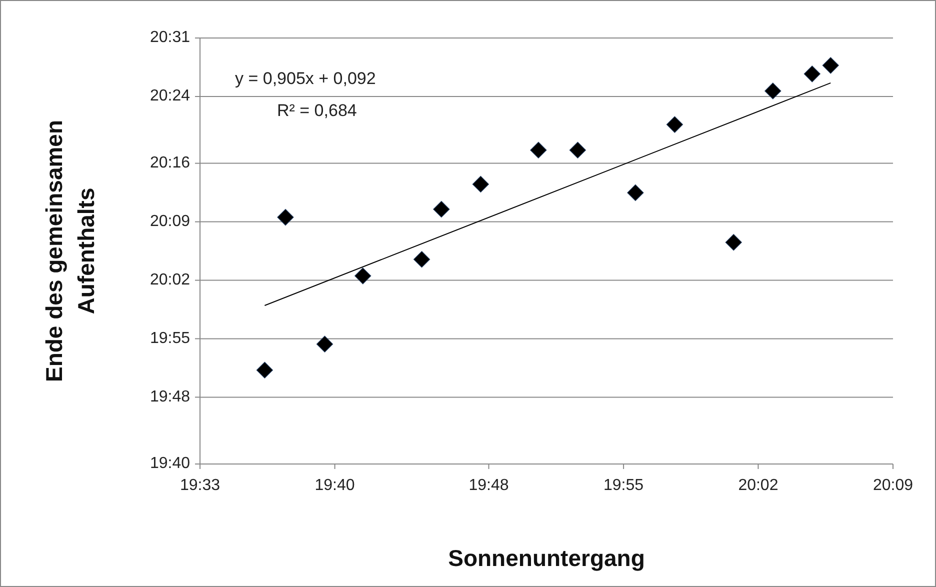 Image resolution: width=936 pixels, height=587 pixels. What do you see at coordinates (70, 251) in the screenshot?
I see `y-axis-title: Ende des gemeinsamen Aufenthalts` at bounding box center [70, 251].